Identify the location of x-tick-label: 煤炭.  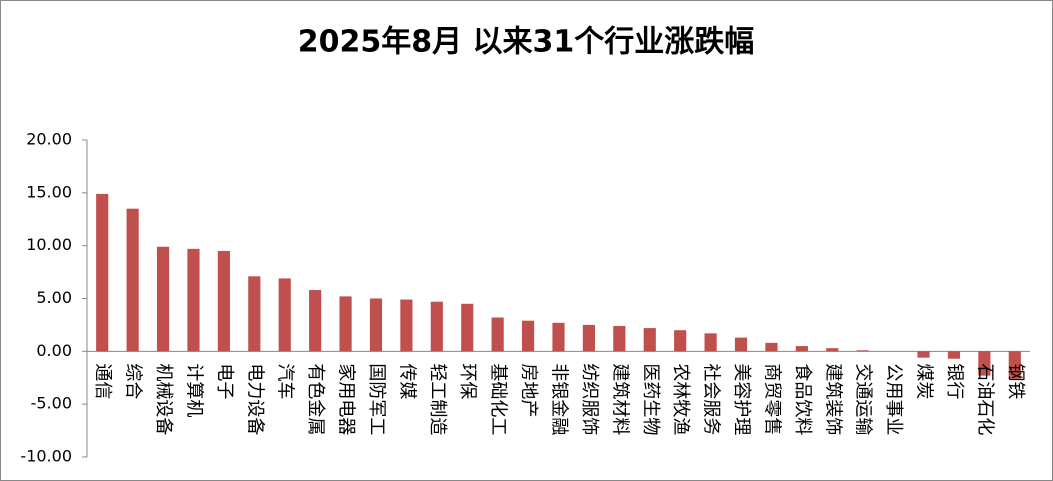
(924, 381).